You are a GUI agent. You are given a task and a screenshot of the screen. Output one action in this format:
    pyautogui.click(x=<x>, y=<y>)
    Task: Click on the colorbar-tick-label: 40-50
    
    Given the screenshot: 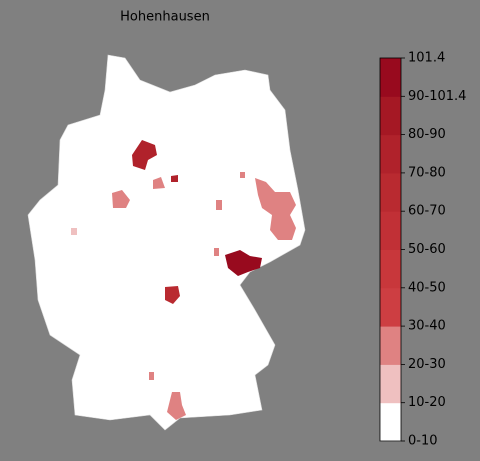 What is the action you would take?
    pyautogui.click(x=427, y=287)
    